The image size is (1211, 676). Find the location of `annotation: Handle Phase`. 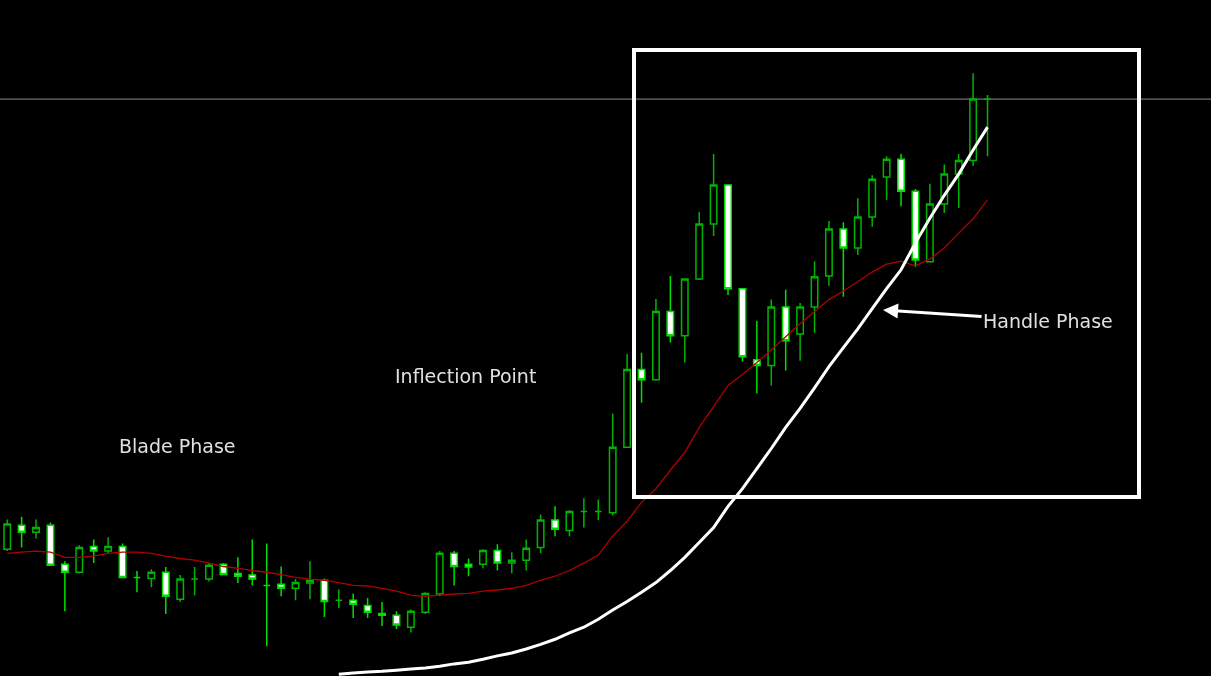

annotation: Handle Phase is located at coordinates (1048, 321).